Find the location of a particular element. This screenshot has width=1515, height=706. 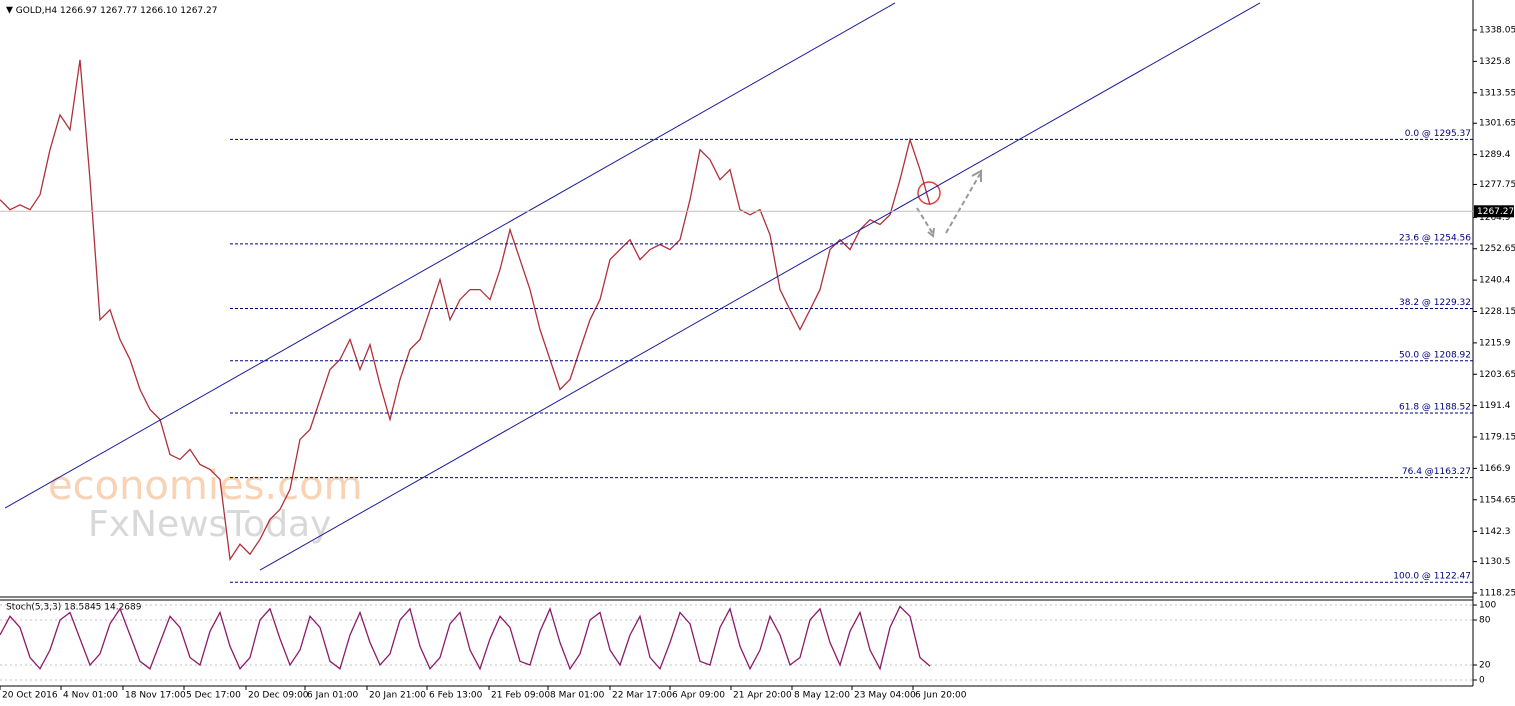

watermark: FxNewsToday is located at coordinates (209, 524).